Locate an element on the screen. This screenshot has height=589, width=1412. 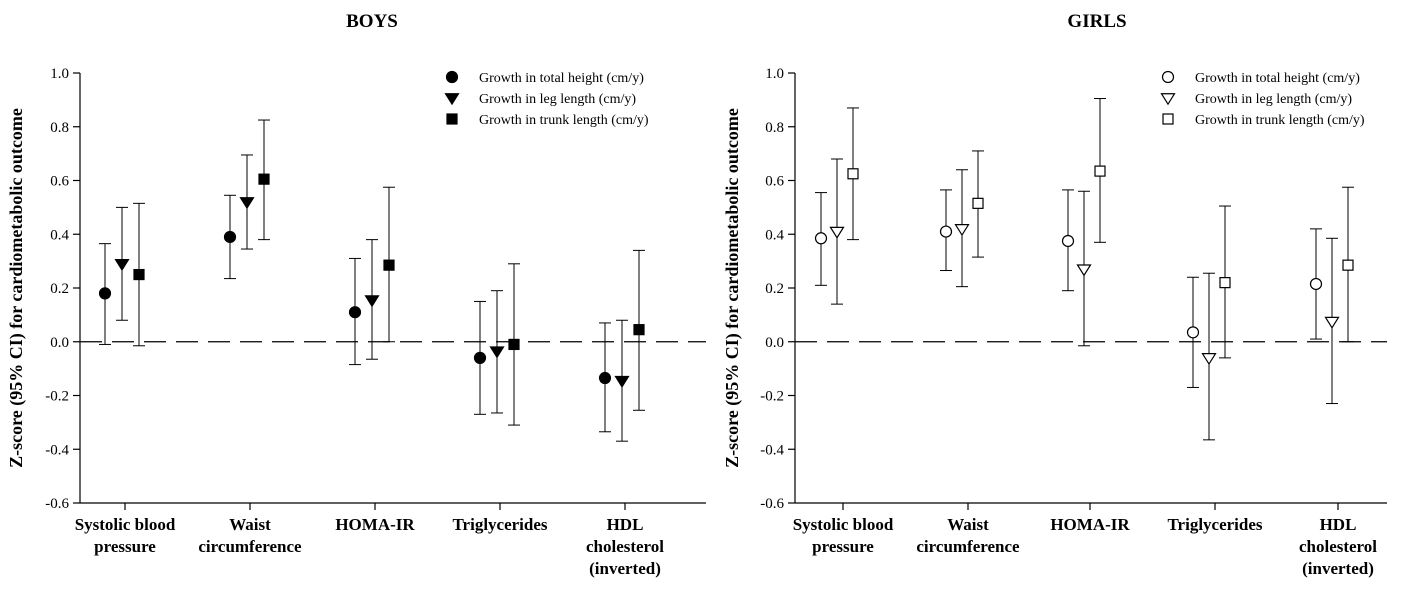
chart-title: GIRLS is located at coordinates (1096, 21).